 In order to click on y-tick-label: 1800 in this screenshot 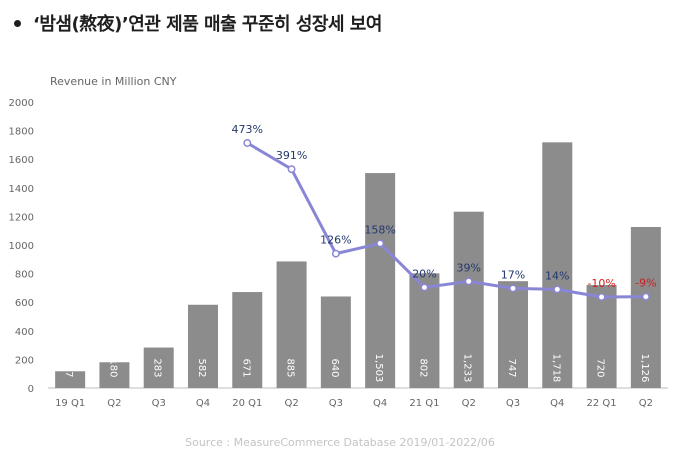, I will do `click(21, 132)`.